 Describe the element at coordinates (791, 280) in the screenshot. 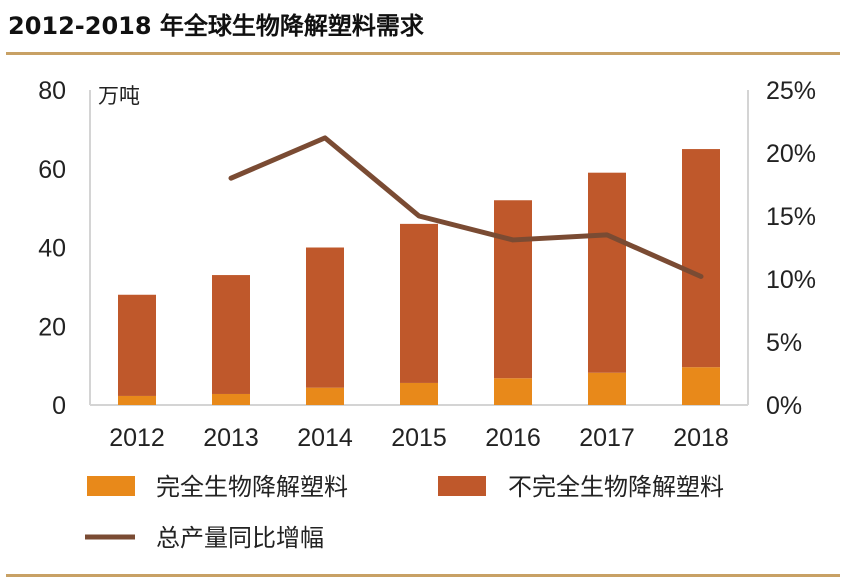

I see `right-tick-10pct: 10%` at that location.